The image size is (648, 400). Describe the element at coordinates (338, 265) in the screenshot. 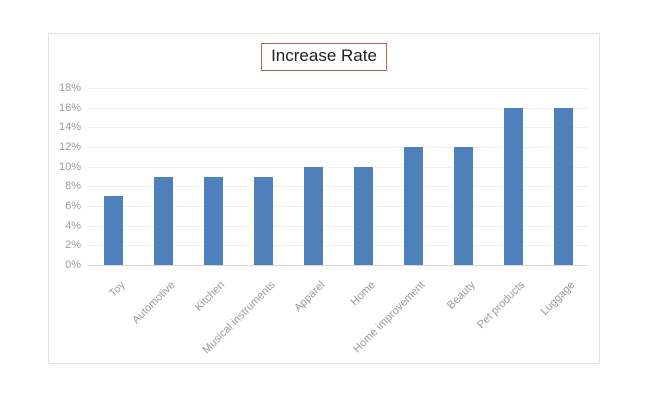

I see `x-axis-line` at that location.